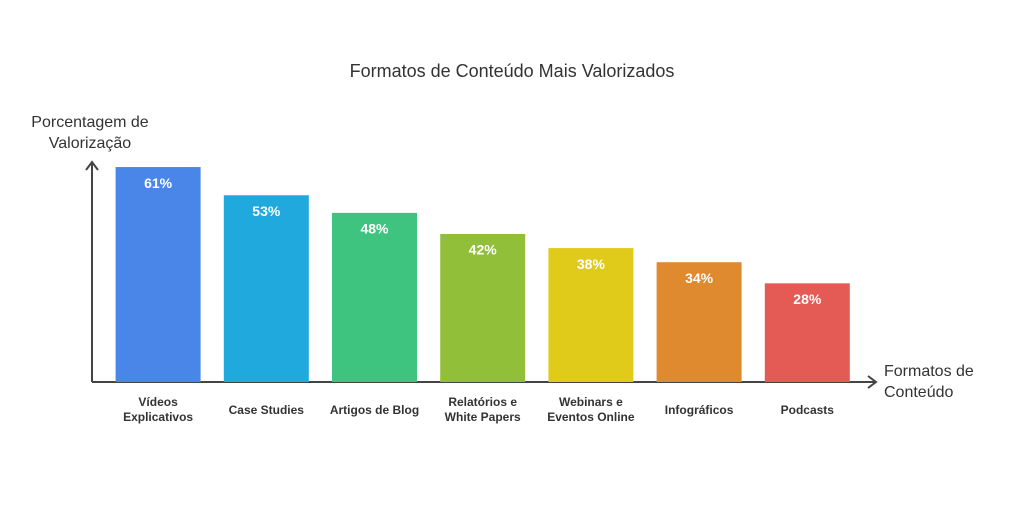 The width and height of the screenshot is (1024, 513). Describe the element at coordinates (266, 211) in the screenshot. I see `value-label: 53%` at that location.